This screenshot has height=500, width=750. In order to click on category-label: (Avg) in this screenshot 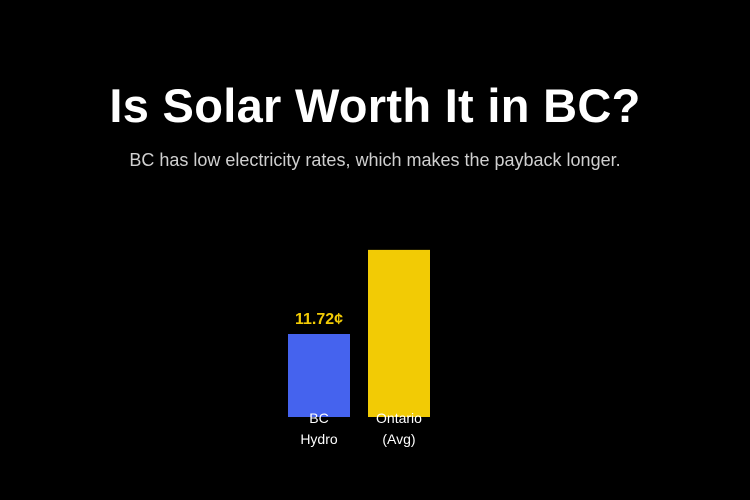, I will do `click(398, 439)`.